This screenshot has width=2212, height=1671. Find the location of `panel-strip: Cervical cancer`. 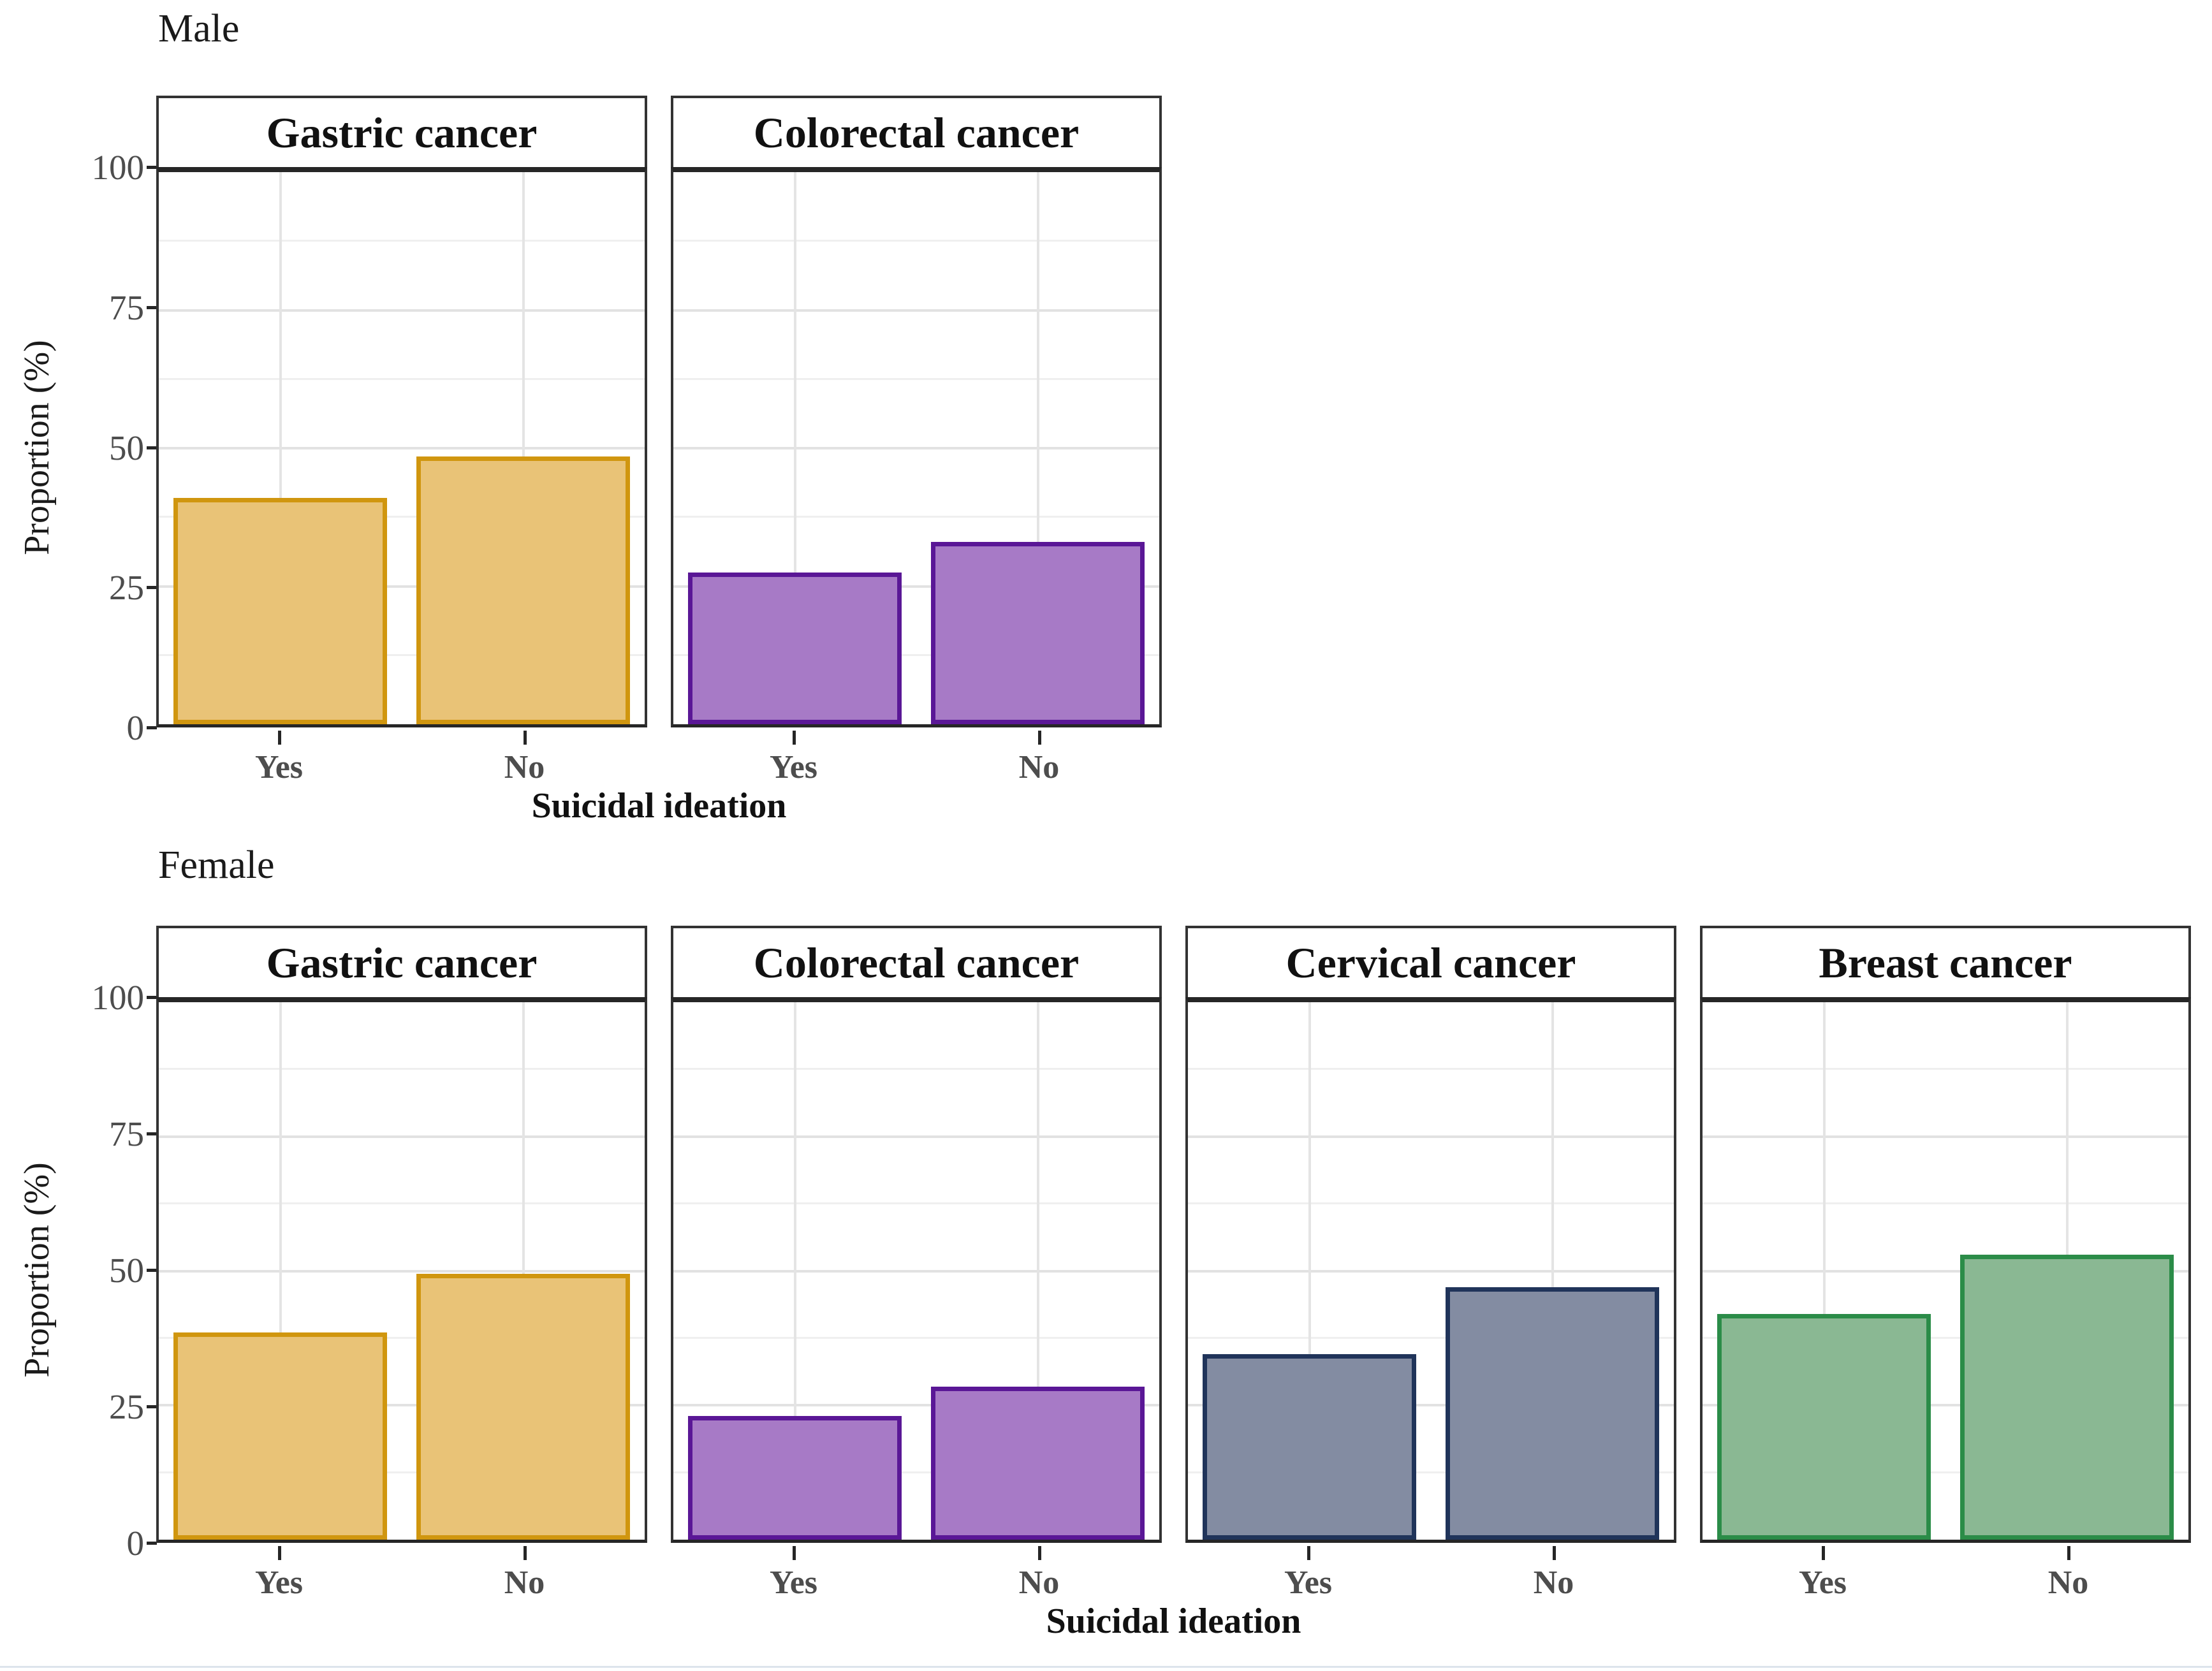

panel-strip: Cervical cancer is located at coordinates (1430, 961).